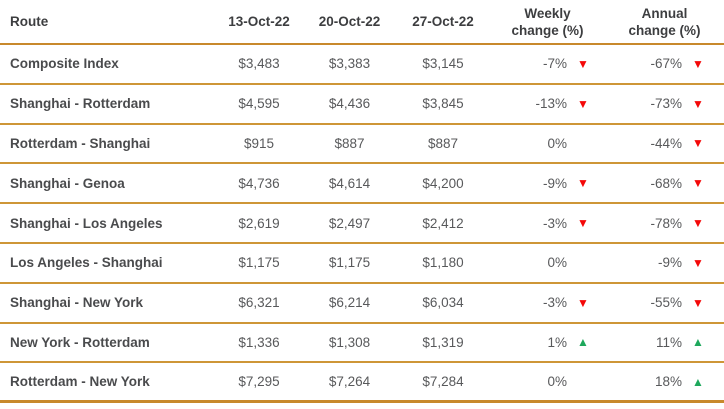 The height and width of the screenshot is (409, 724). Describe the element at coordinates (29, 21) in the screenshot. I see `column-header-route: Route` at that location.